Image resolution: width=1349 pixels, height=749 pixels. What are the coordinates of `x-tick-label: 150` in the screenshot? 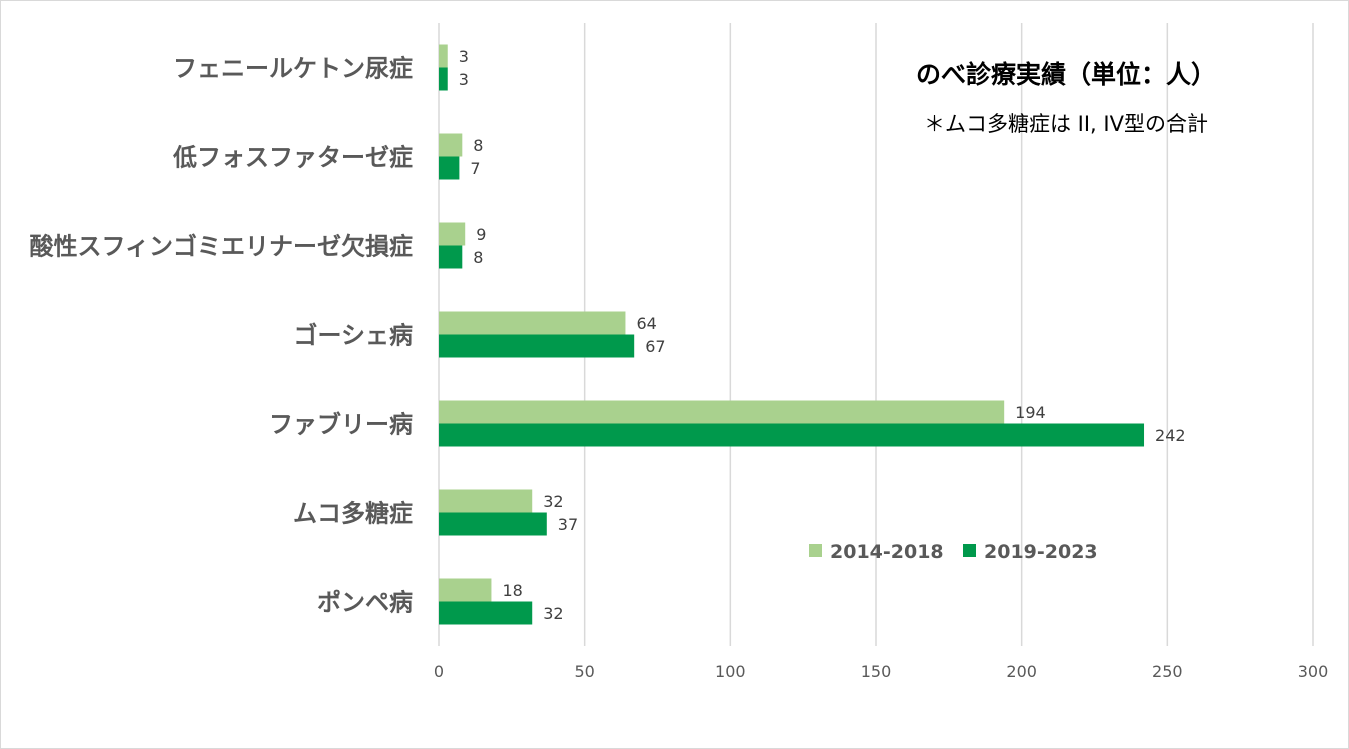 It's located at (876, 671).